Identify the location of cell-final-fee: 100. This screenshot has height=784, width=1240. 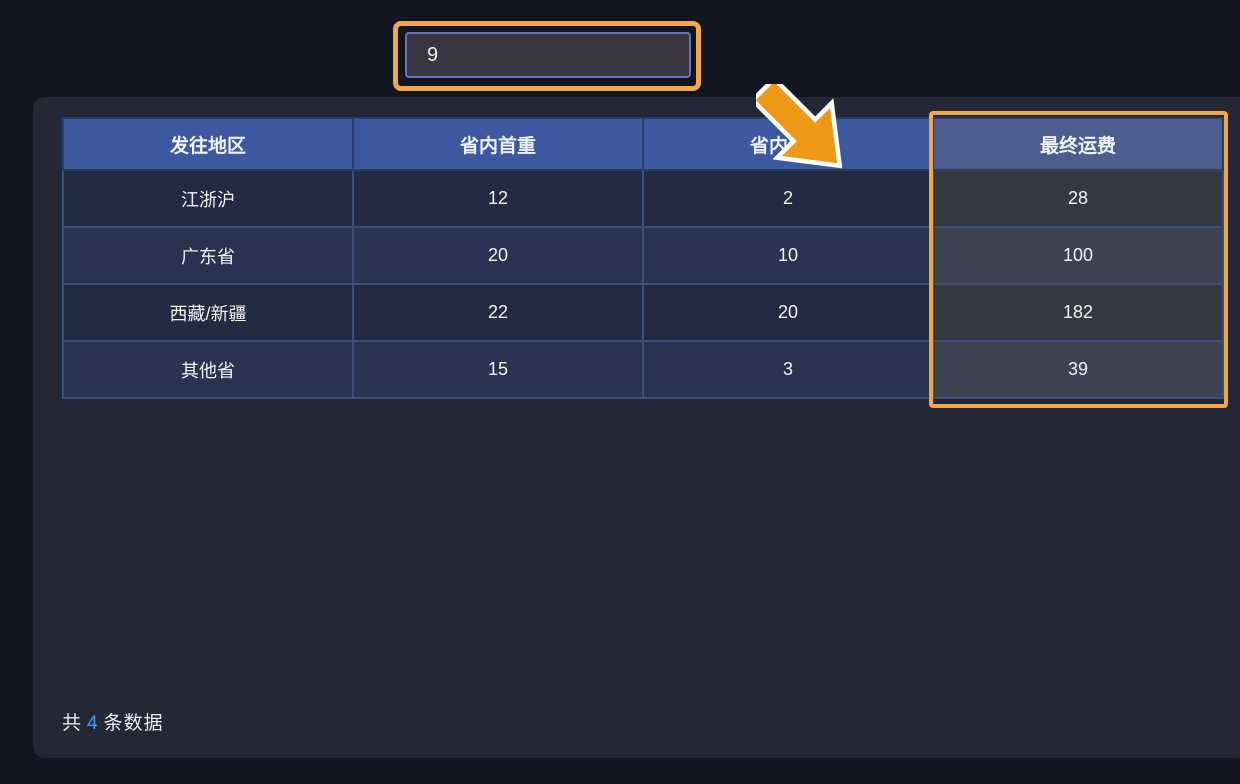
(1078, 255).